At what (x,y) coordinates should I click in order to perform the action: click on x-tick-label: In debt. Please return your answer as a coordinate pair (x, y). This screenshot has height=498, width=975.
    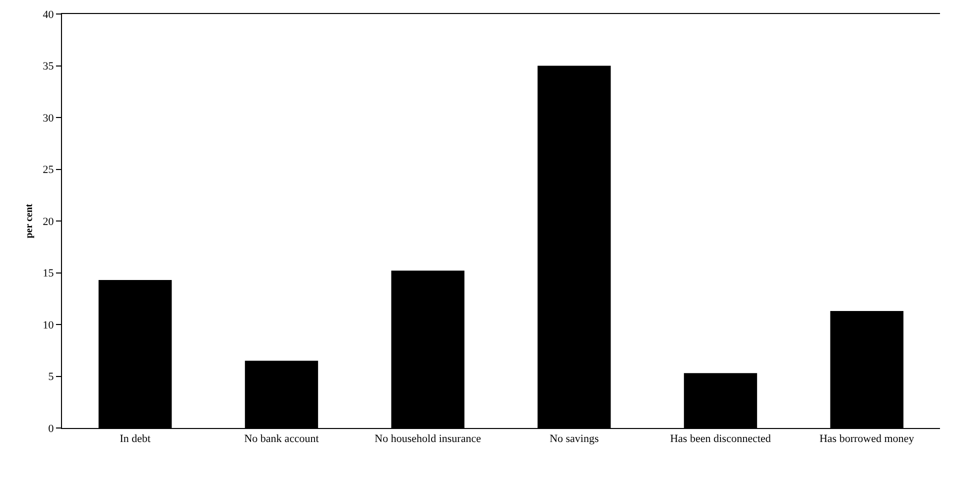
    Looking at the image, I should click on (135, 439).